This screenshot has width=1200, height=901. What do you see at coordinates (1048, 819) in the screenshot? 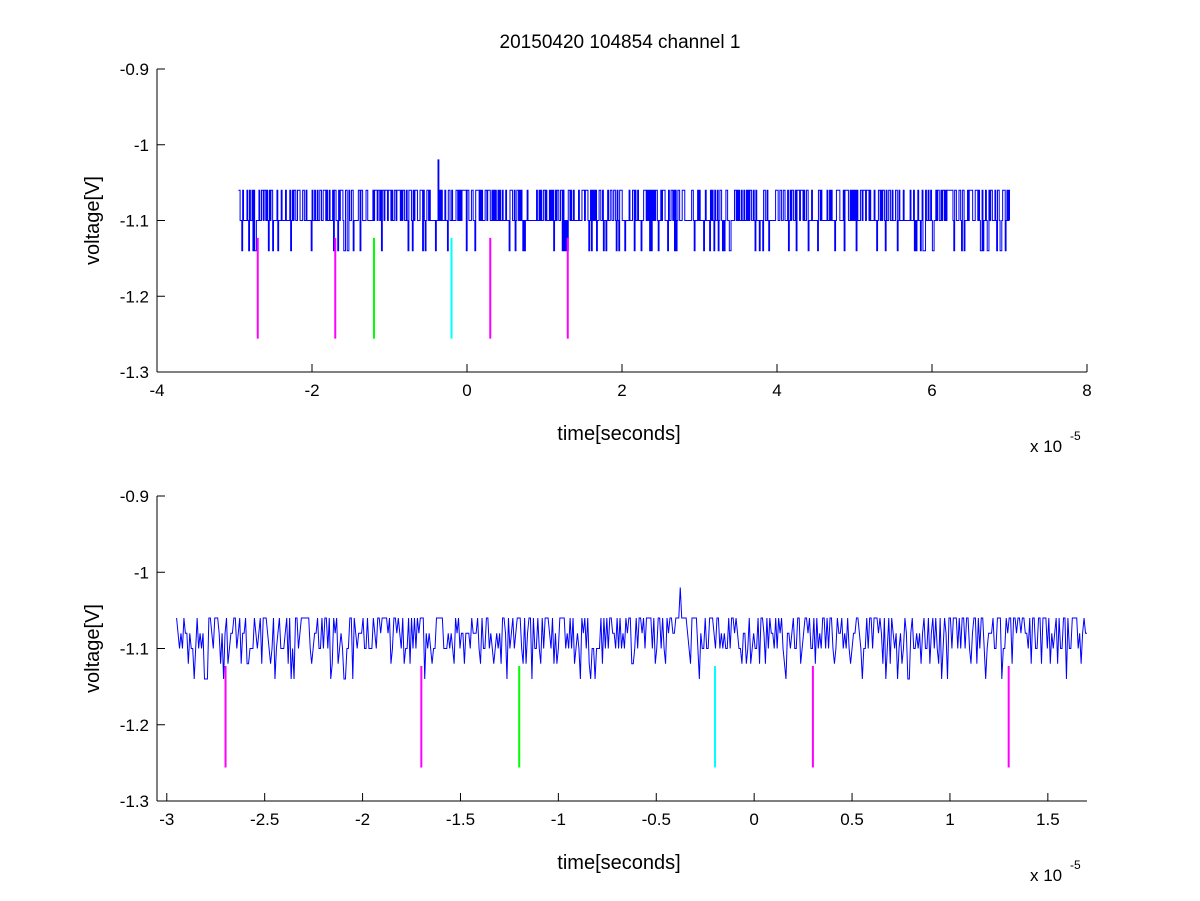
I see `x-tick-label: 1.5` at bounding box center [1048, 819].